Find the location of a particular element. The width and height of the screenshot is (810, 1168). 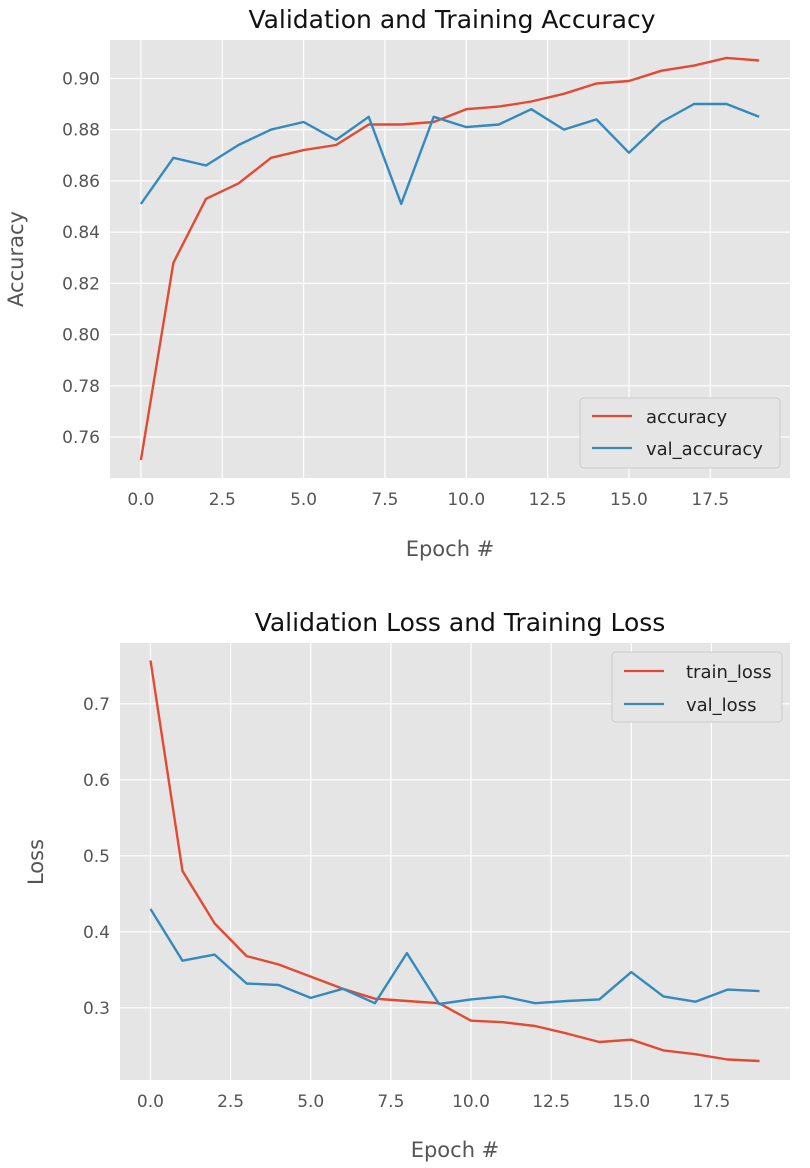

y-tick-label: 0.7 is located at coordinates (96, 705).